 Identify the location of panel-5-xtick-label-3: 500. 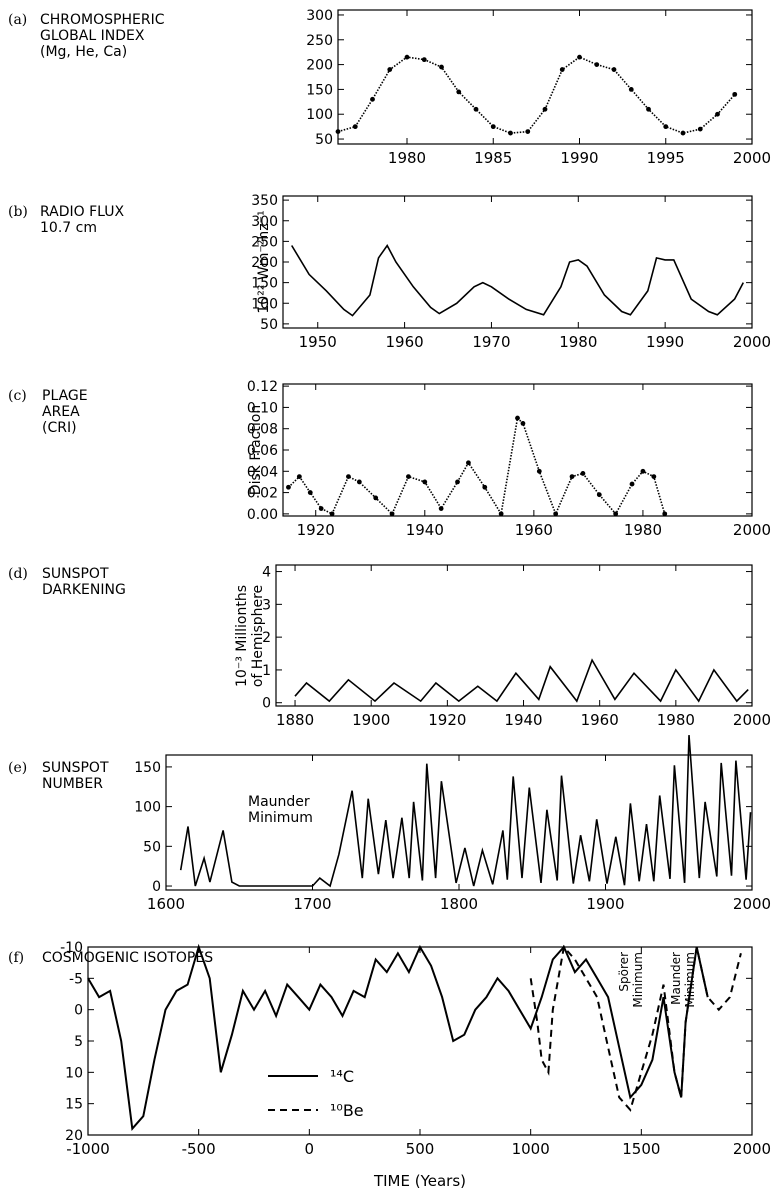
(420, 1149).